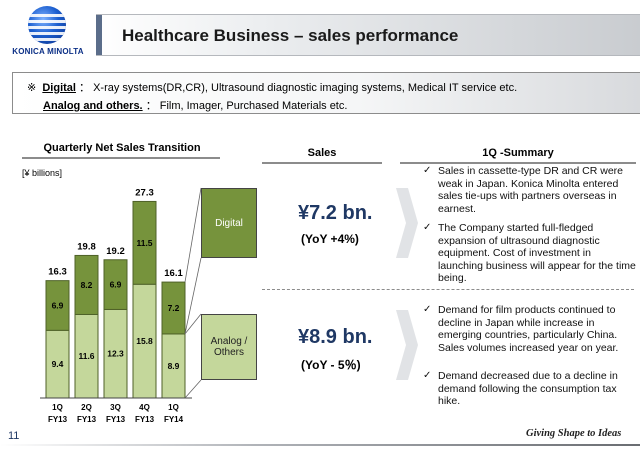 The image size is (640, 452). What do you see at coordinates (174, 419) in the screenshot?
I see `x-tick-label: FY14` at bounding box center [174, 419].